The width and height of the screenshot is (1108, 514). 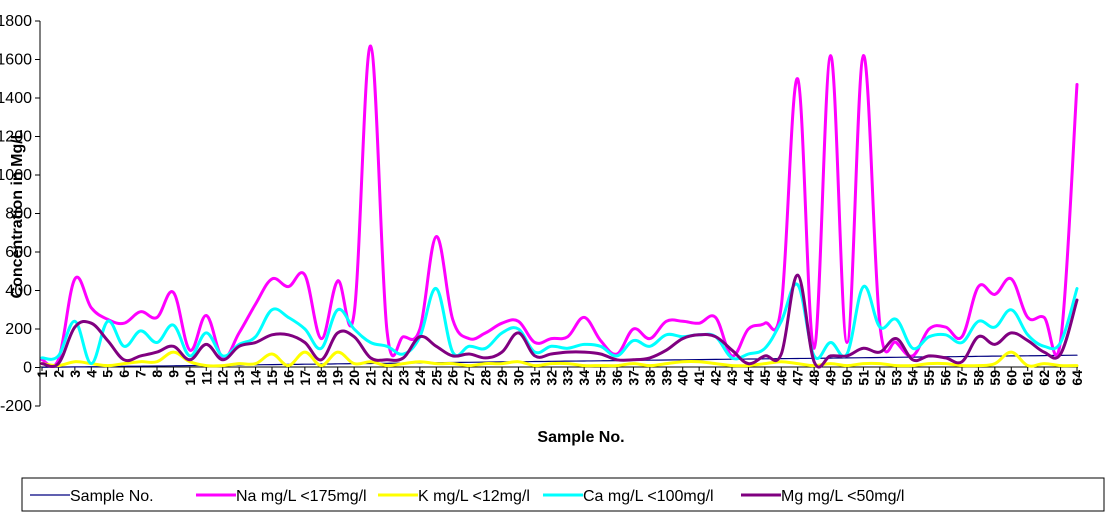 What do you see at coordinates (354, 378) in the screenshot?
I see `x-tick-label: 20` at bounding box center [354, 378].